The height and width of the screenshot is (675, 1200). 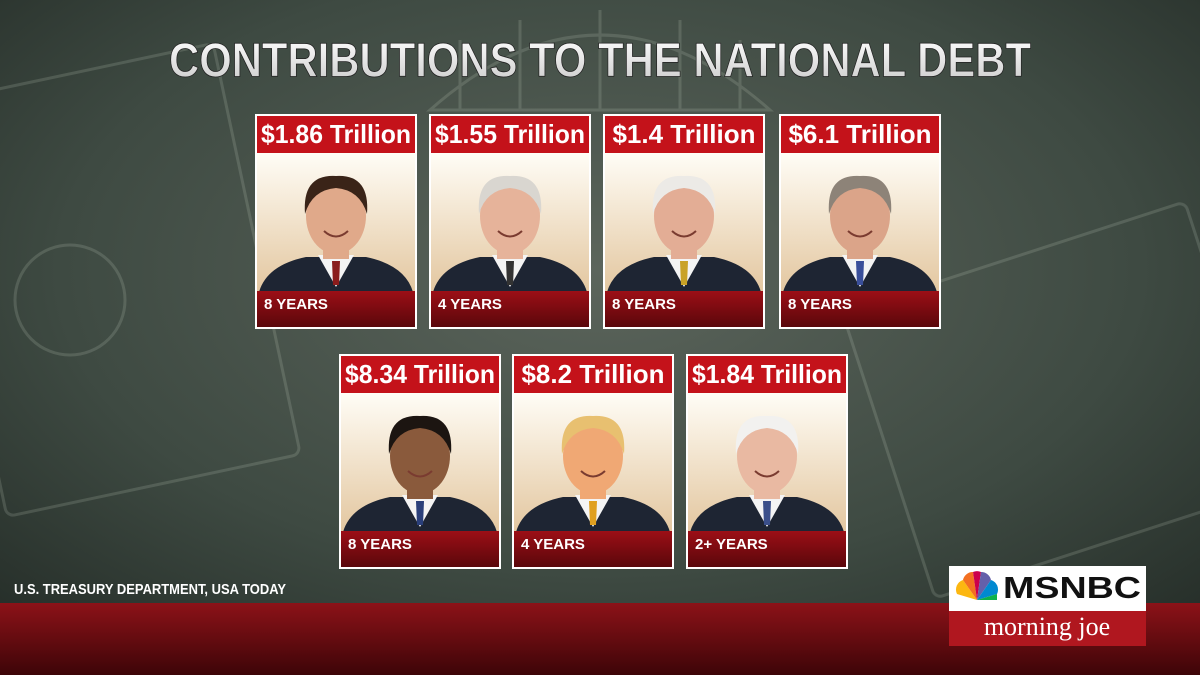 I want to click on card: $1.84 Trillion 2+ YEARS, so click(x=767, y=461).